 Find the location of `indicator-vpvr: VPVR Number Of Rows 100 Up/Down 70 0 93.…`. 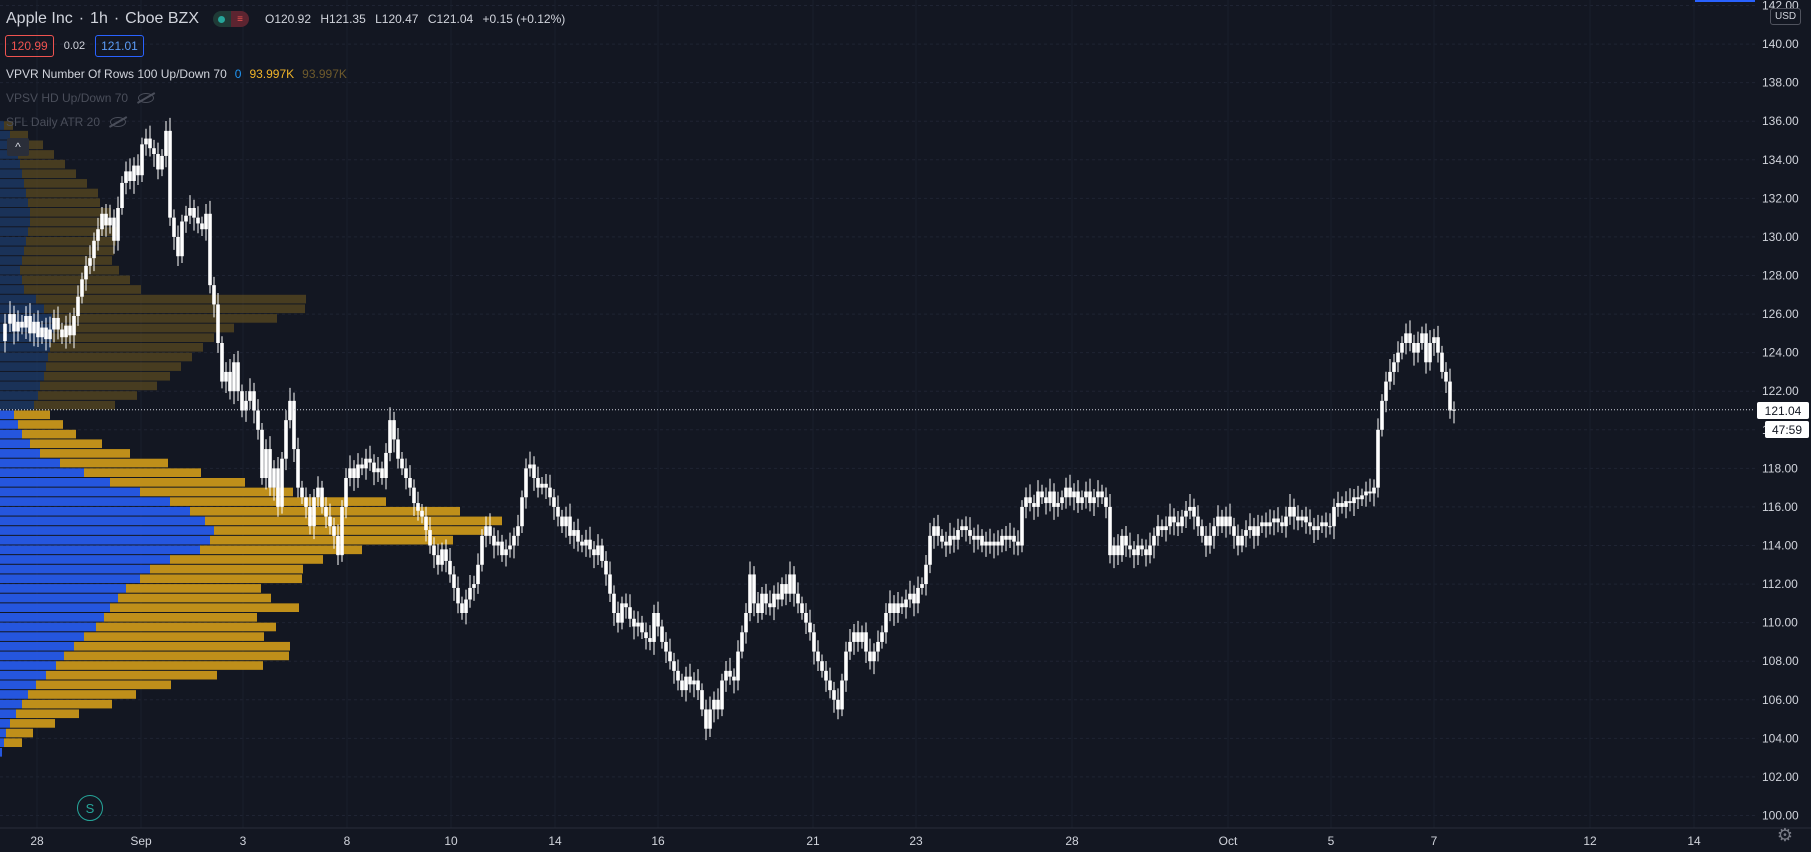

indicator-vpvr: VPVR Number Of Rows 100 Up/Down 70 0 93.… is located at coordinates (176, 74).